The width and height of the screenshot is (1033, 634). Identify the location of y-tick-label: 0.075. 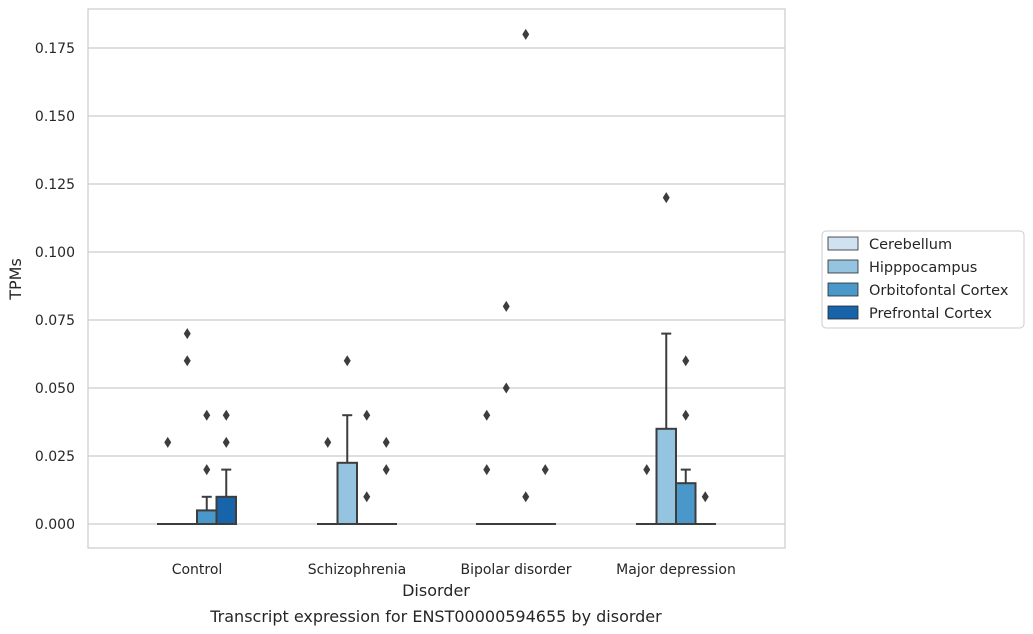
(55, 321).